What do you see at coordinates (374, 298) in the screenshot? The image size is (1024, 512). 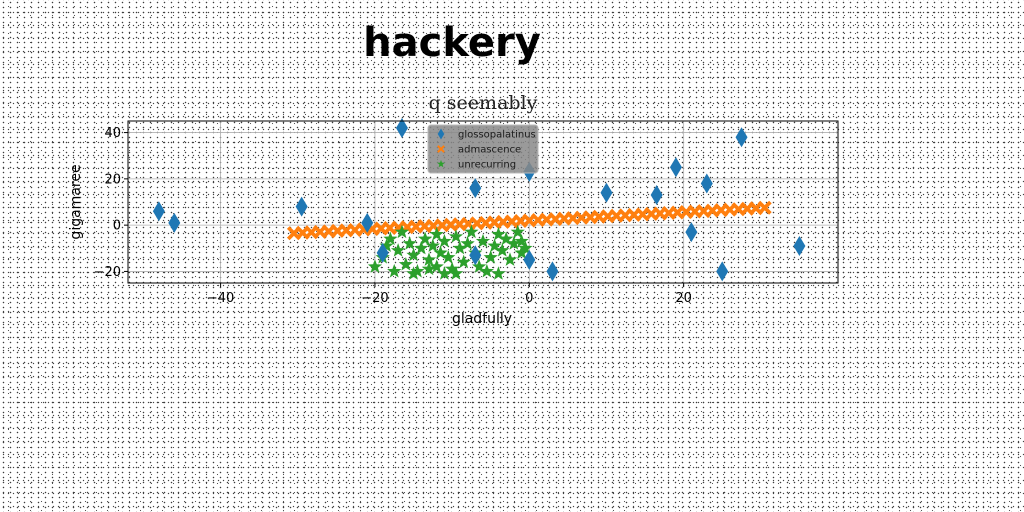 I see `x-tick-label: −20` at bounding box center [374, 298].